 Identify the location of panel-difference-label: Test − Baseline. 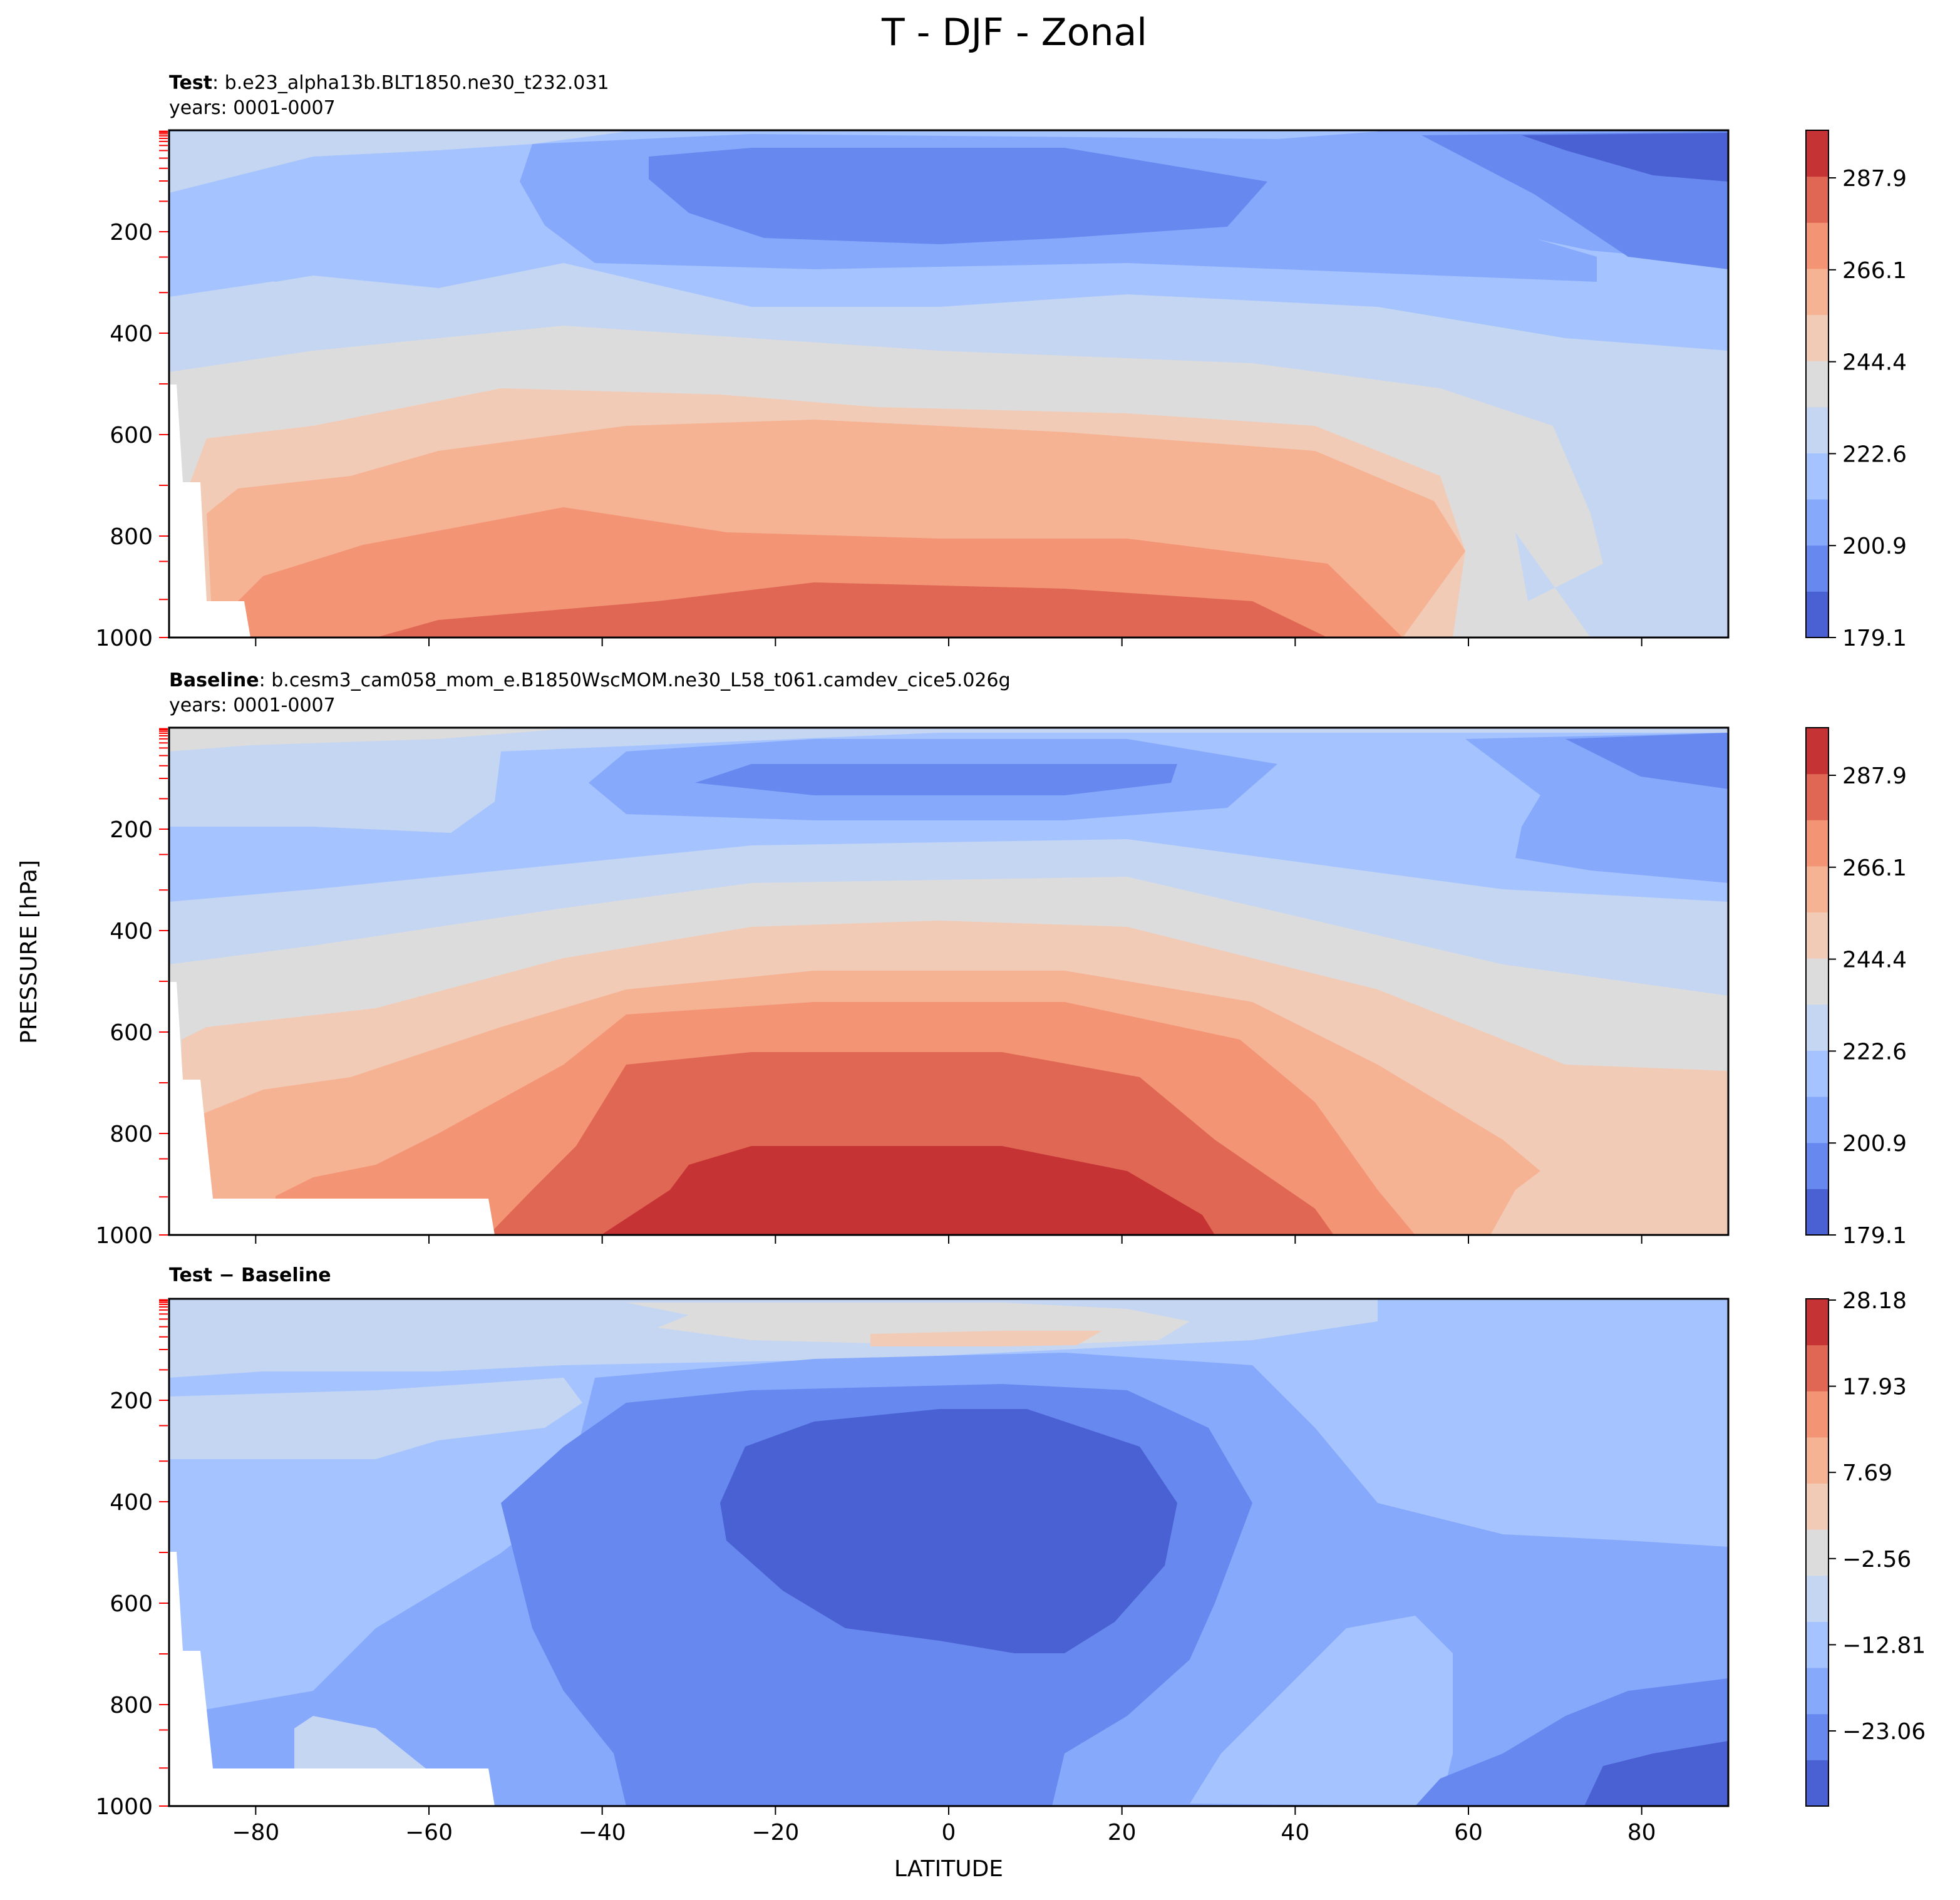
(250, 1275).